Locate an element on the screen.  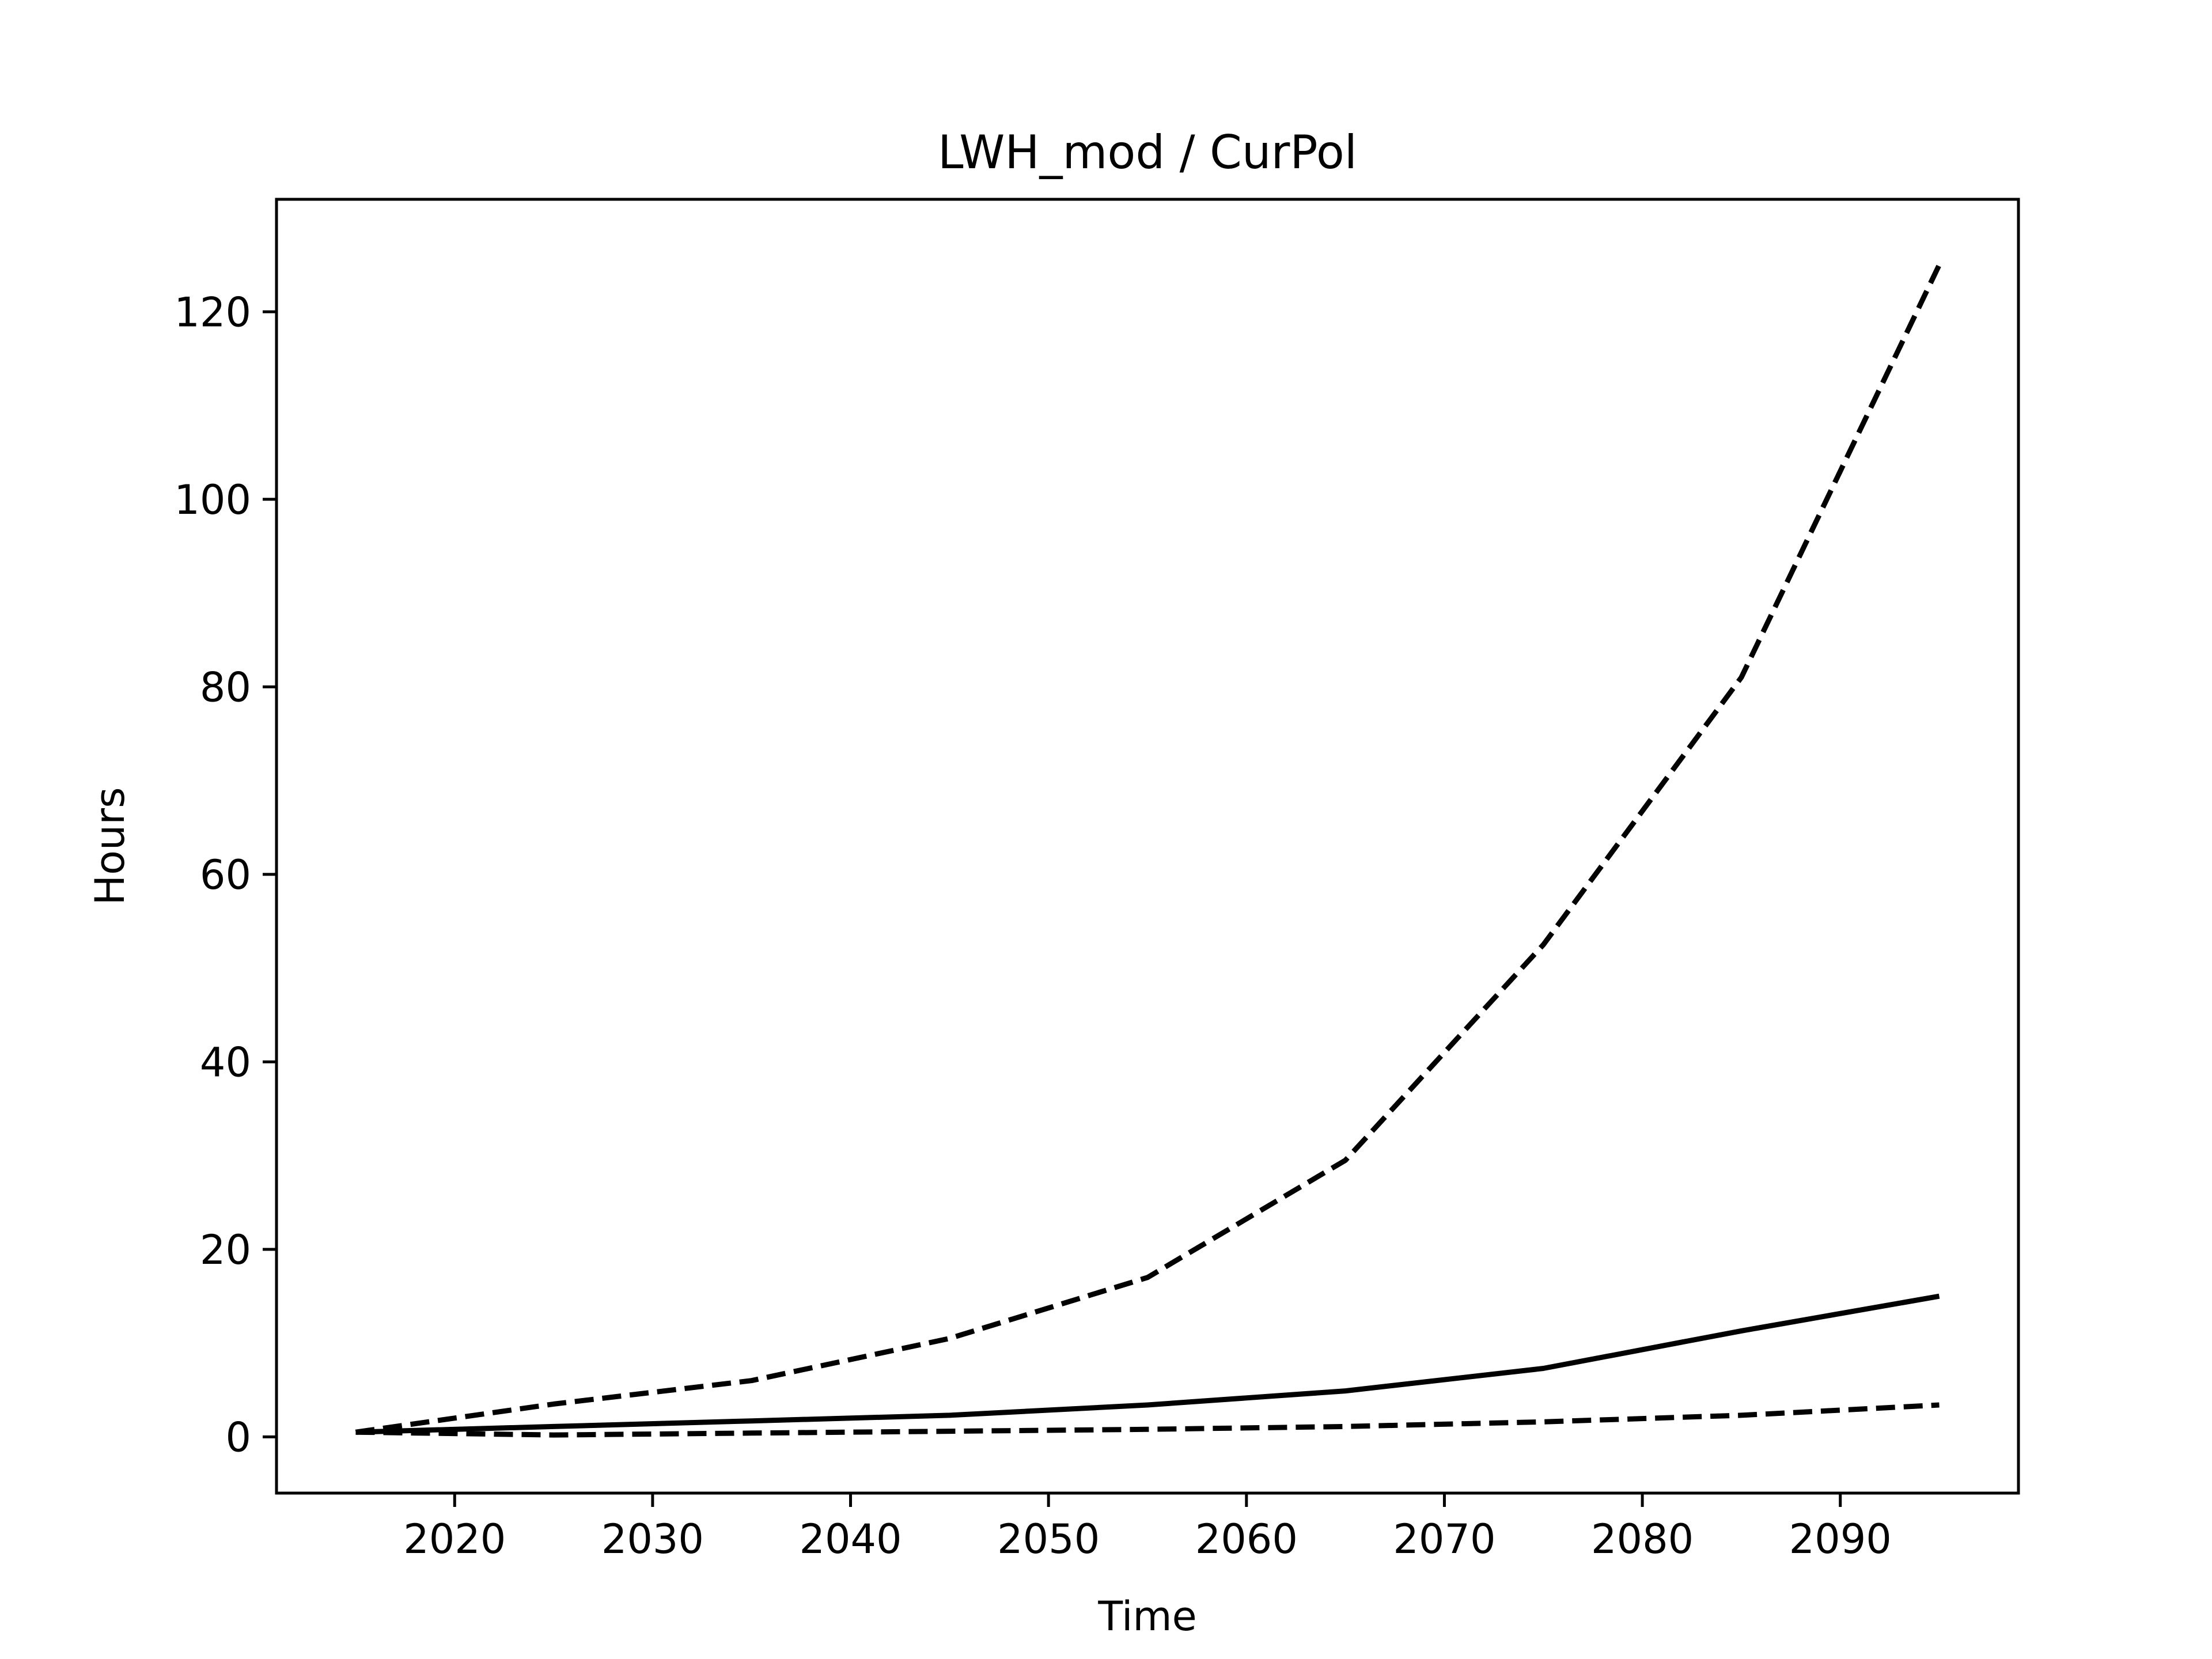
y-tick-label: 40 is located at coordinates (225, 1062).